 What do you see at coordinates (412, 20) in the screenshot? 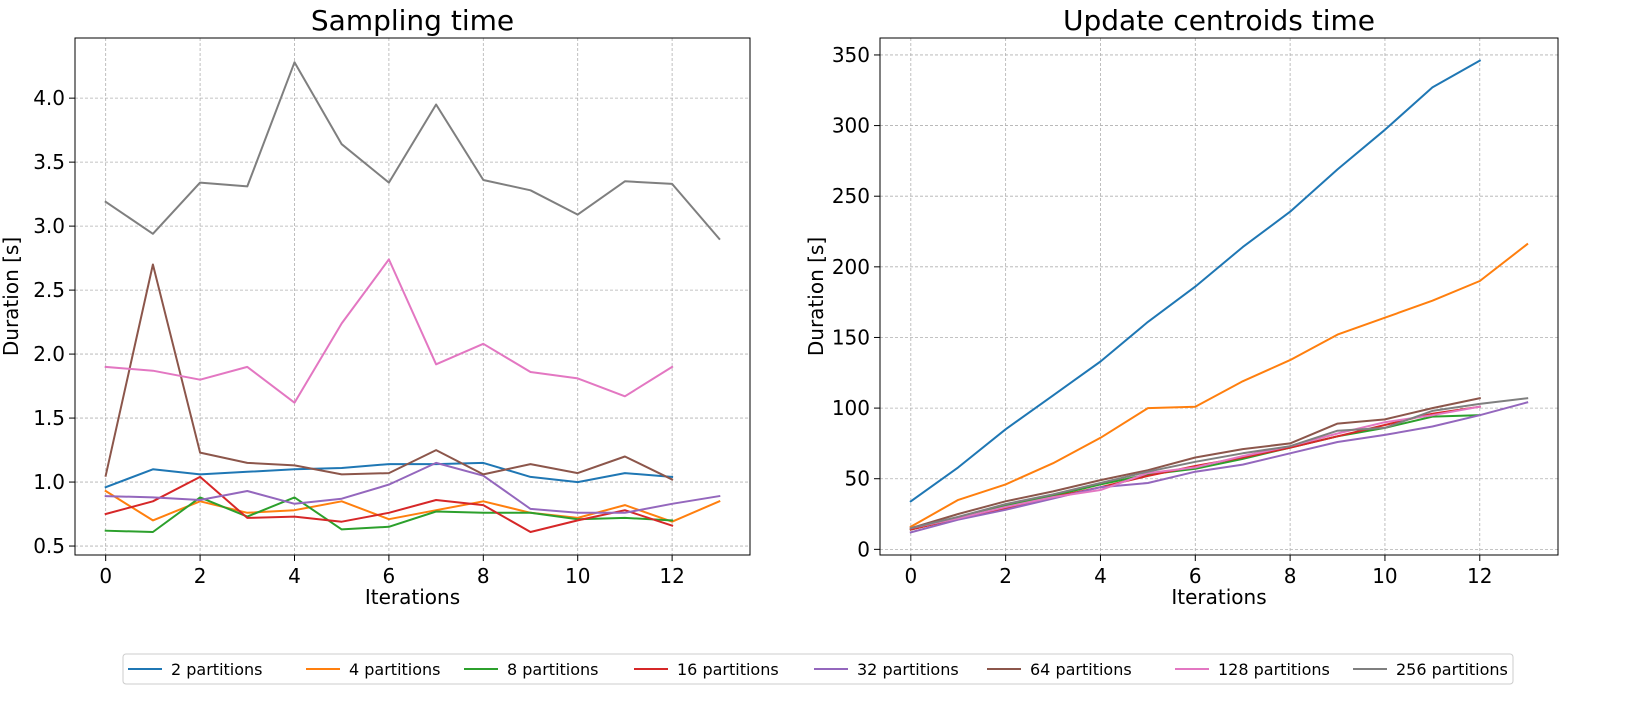
I see `chart-title: Sampling time` at bounding box center [412, 20].